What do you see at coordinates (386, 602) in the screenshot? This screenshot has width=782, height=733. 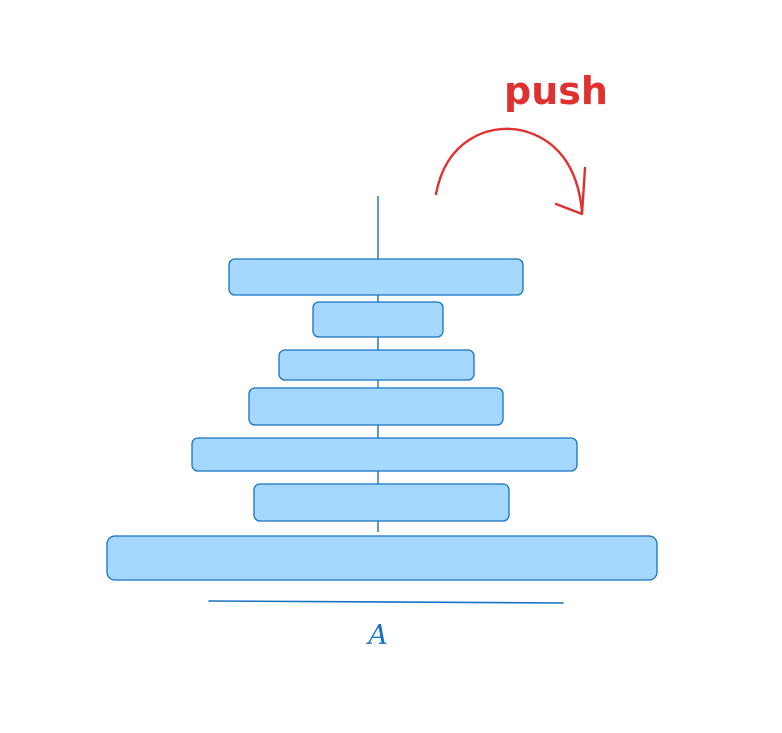 I see `peg-base-line` at bounding box center [386, 602].